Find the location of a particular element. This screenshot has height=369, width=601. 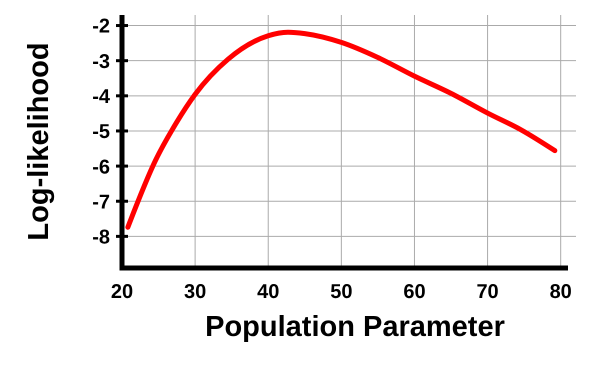

y-tick-label: -5 is located at coordinates (101, 132).